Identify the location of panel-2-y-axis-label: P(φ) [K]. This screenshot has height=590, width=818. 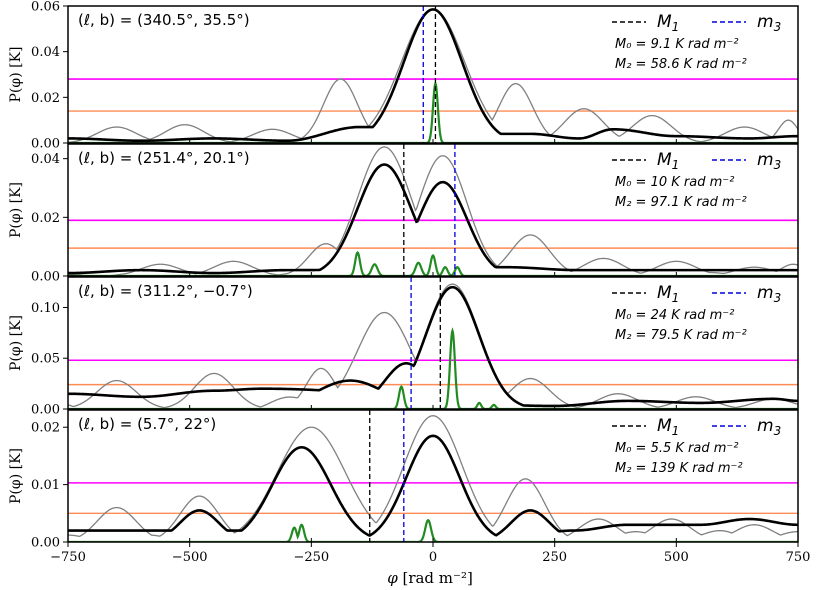
(16, 210).